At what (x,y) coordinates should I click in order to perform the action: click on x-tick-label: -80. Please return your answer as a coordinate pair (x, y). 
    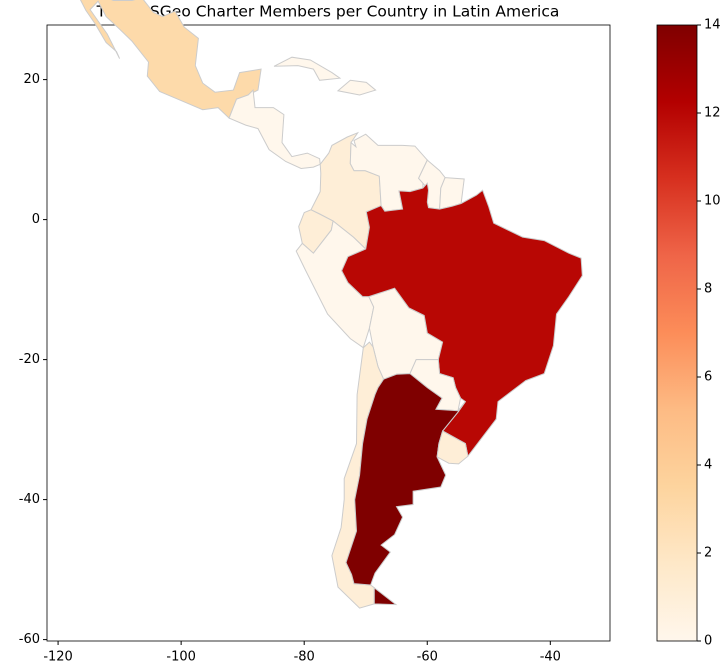
    Looking at the image, I should click on (304, 657).